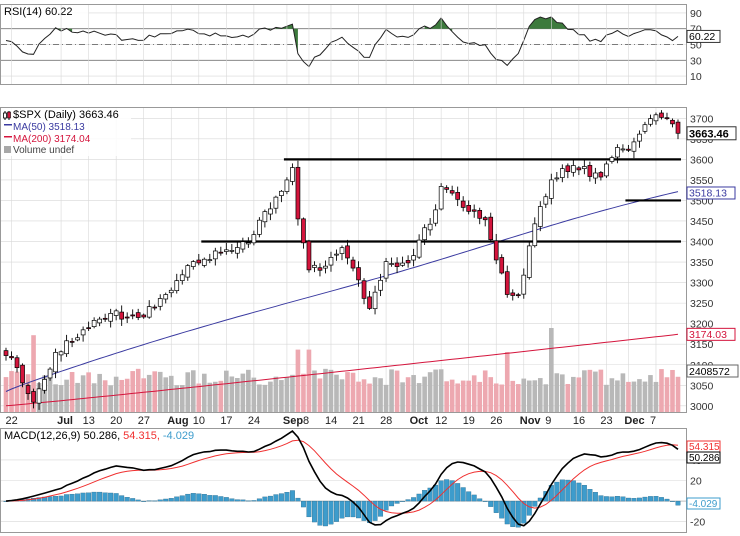 The height and width of the screenshot is (536, 740). Describe the element at coordinates (199, 421) in the screenshot. I see `date-tick-label: 10` at that location.